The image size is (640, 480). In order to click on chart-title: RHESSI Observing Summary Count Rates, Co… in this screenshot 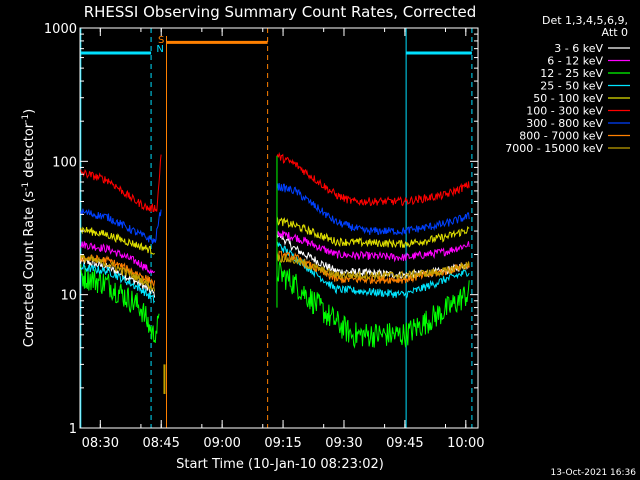, I will do `click(280, 12)`.